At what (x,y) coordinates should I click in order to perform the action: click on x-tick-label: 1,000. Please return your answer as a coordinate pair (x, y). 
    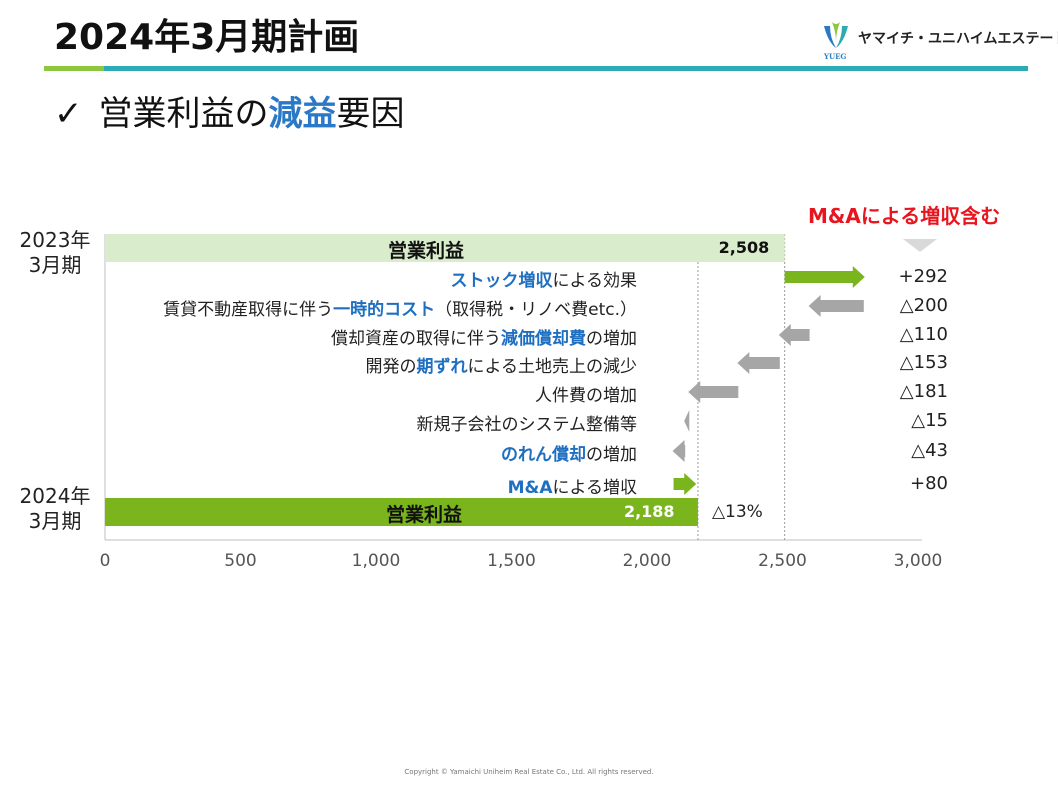
    Looking at the image, I should click on (376, 561).